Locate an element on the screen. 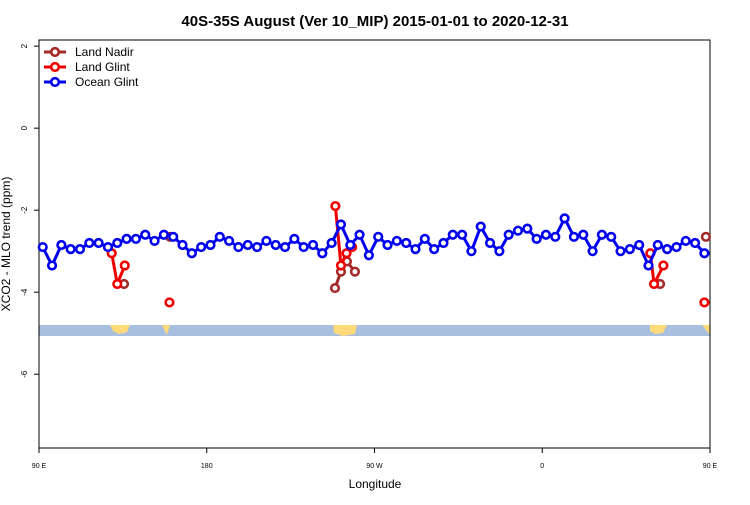  ocean-strip is located at coordinates (374, 330).